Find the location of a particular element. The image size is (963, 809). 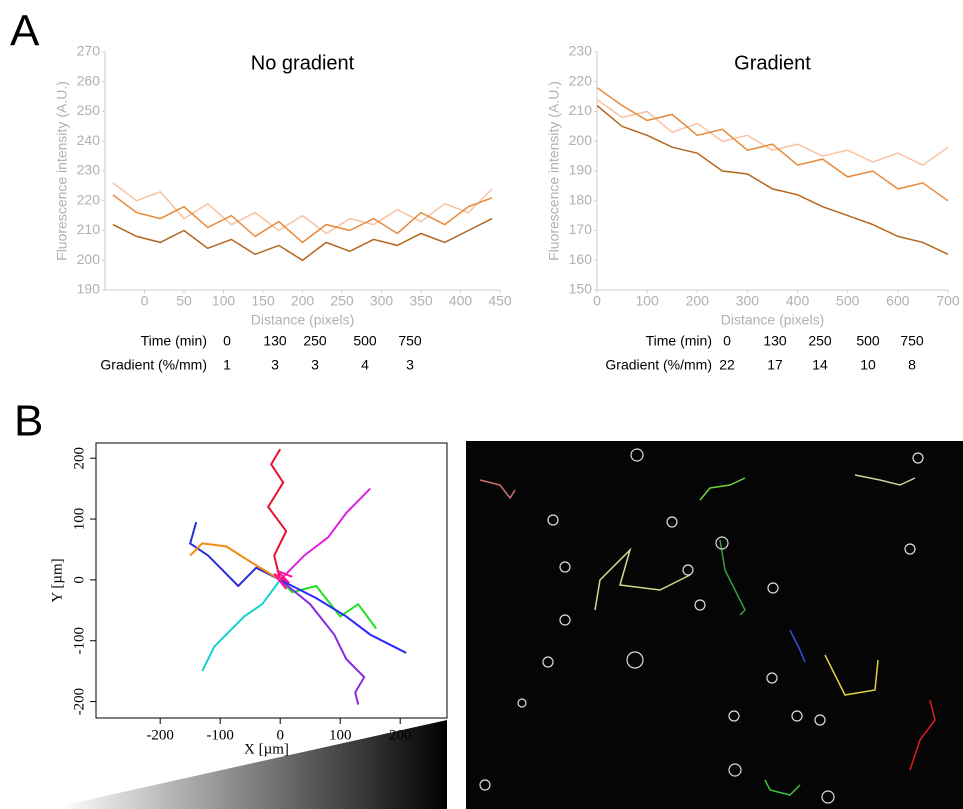

gradient-wedge is located at coordinates (253, 764).